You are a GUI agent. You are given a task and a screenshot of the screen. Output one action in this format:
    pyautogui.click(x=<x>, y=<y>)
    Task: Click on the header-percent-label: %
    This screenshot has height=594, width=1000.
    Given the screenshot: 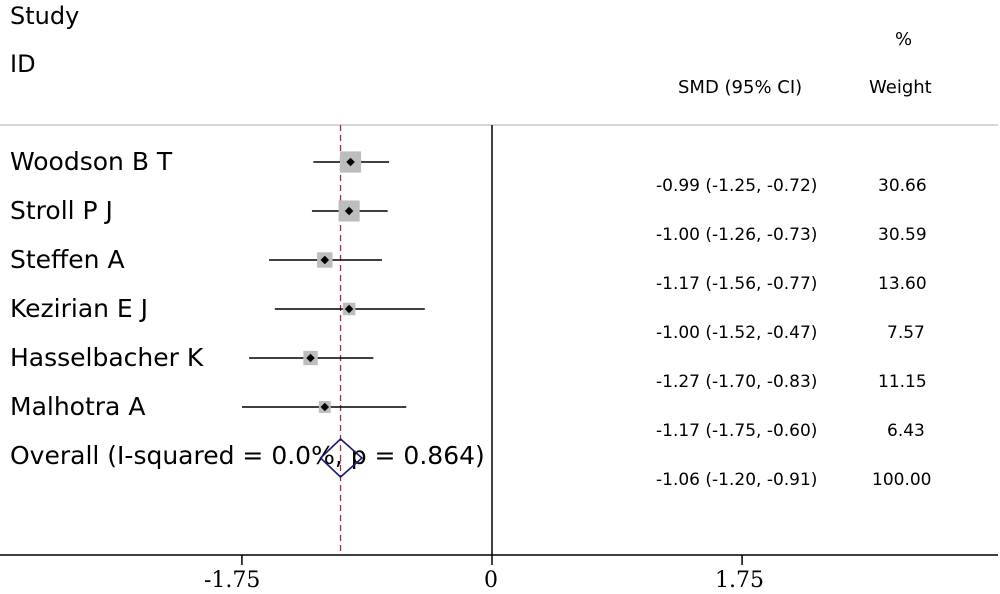 What is the action you would take?
    pyautogui.click(x=904, y=39)
    